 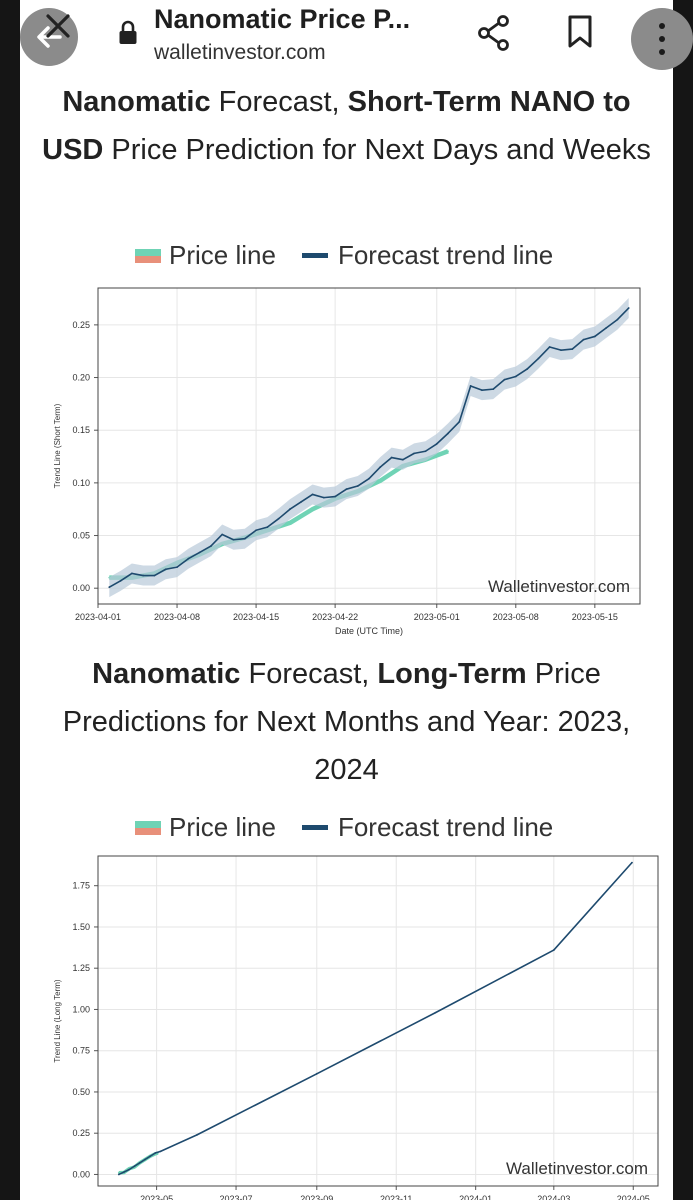 I want to click on y-axis-label: Trend Line (Long Term), so click(x=57, y=1020).